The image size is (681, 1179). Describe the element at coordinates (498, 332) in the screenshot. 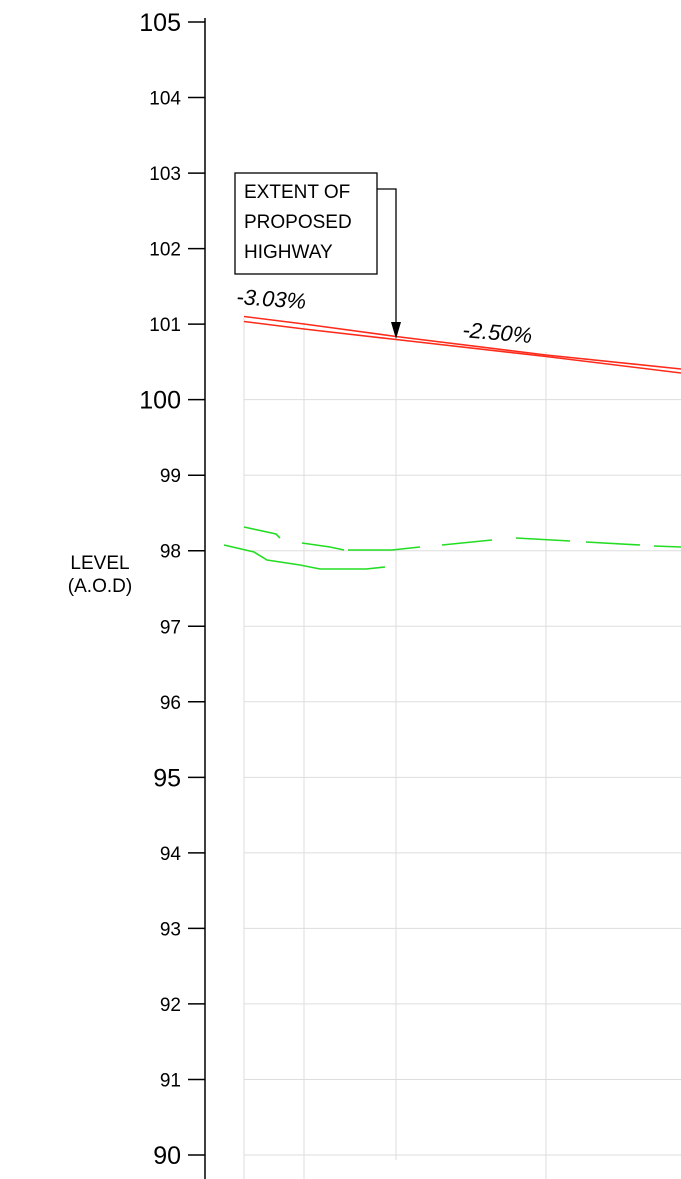

I see `grade-label-second: -2.50%` at that location.